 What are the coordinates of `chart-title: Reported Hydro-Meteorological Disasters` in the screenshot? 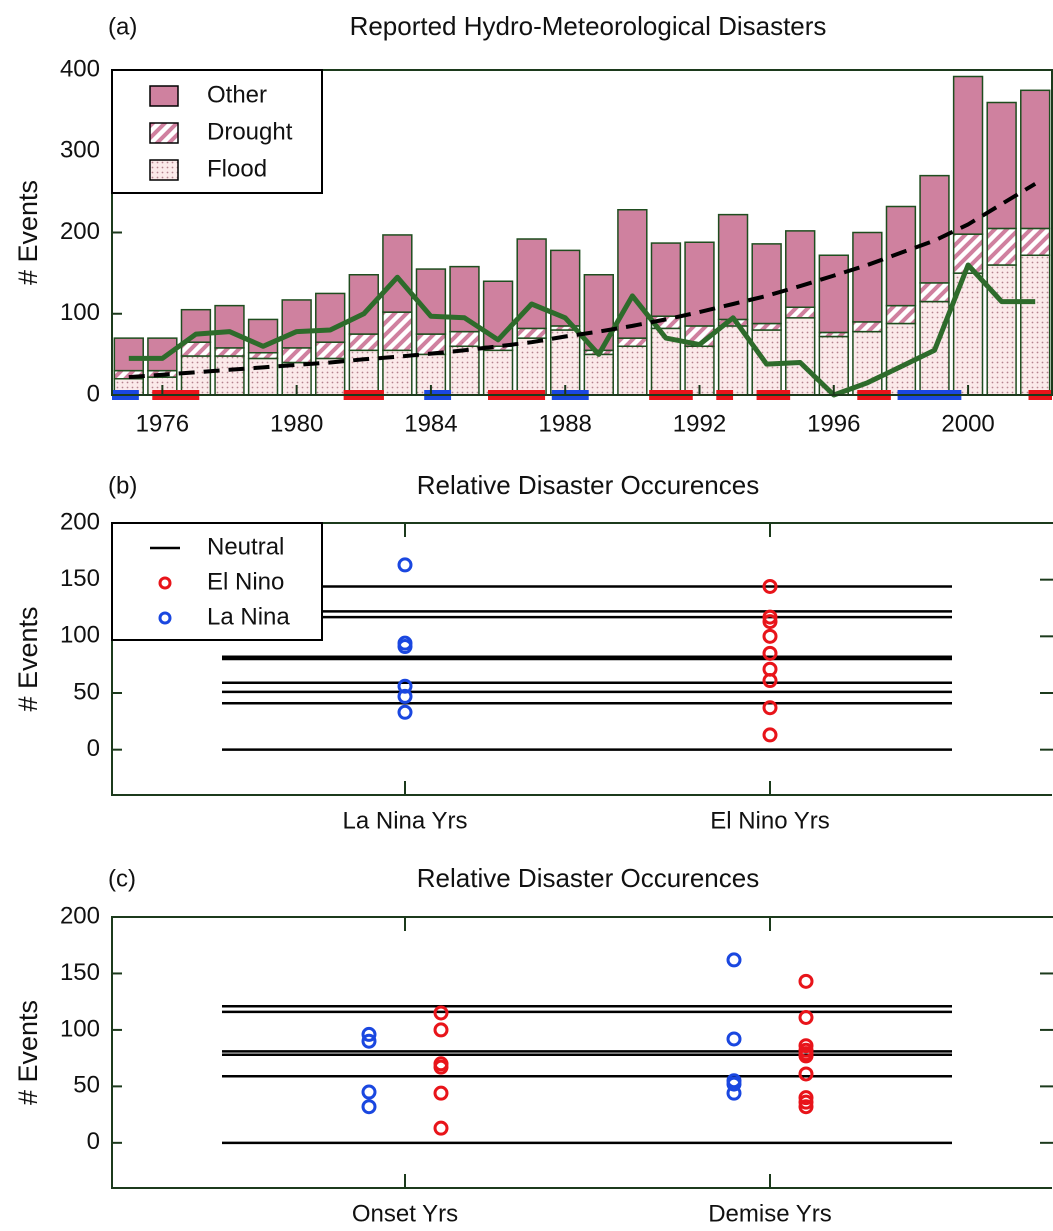 It's located at (588, 26).